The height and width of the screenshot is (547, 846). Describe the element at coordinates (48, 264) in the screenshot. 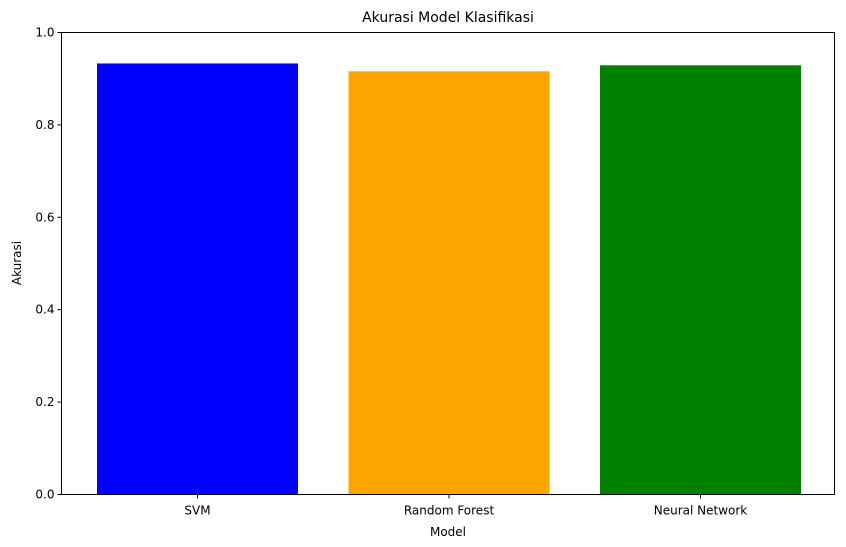

I see `y-axis-ticks: 0.0 0.2 0.4 0.6 0.8 1.0` at that location.